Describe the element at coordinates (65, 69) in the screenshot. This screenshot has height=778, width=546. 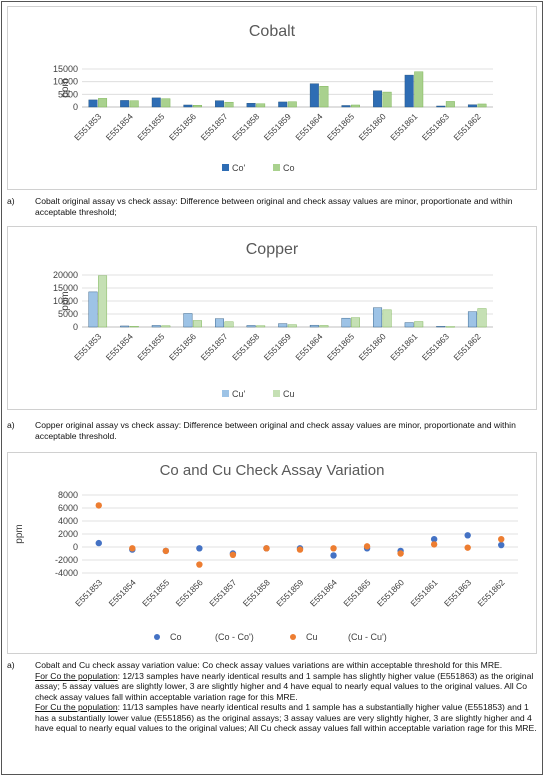
I see `y-tick-label: 15000` at that location.